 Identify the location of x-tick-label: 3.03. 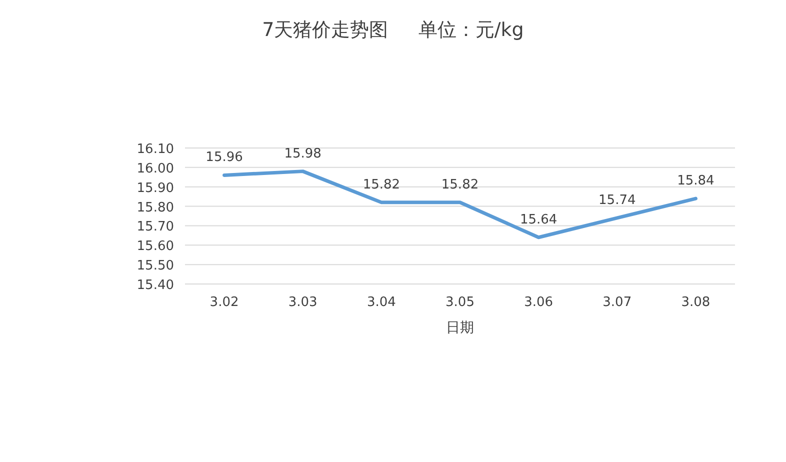
(303, 302).